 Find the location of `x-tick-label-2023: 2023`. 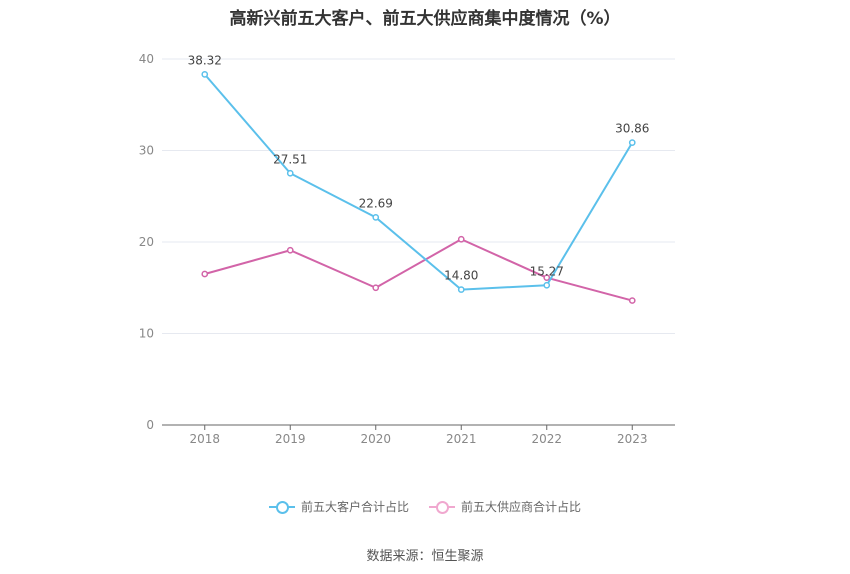

x-tick-label-2023: 2023 is located at coordinates (632, 439).